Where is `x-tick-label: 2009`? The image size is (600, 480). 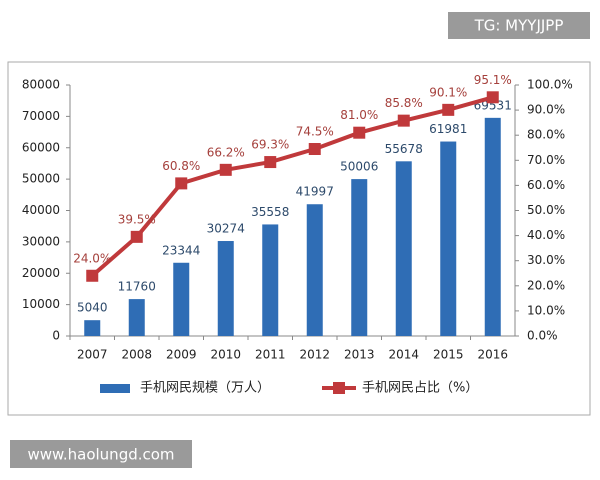 x-tick-label: 2009 is located at coordinates (181, 355).